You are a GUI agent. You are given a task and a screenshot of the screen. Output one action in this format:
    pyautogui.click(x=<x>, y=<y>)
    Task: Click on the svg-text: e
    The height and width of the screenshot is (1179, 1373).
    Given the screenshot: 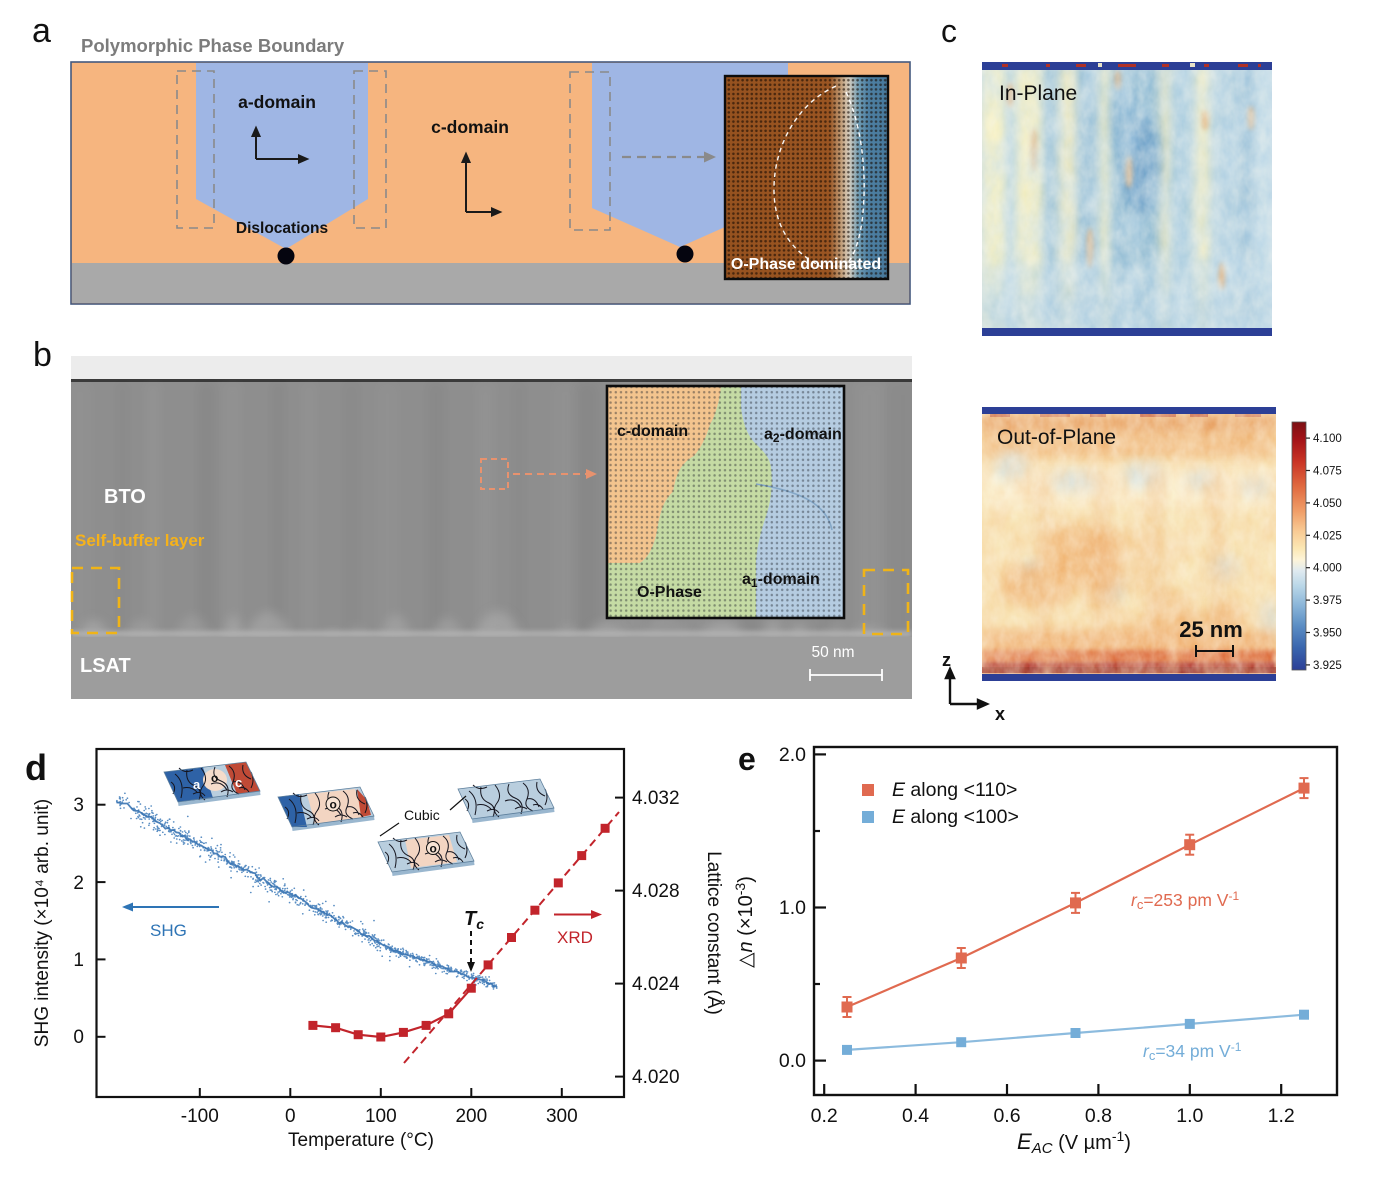 What is the action you would take?
    pyautogui.click(x=747, y=759)
    